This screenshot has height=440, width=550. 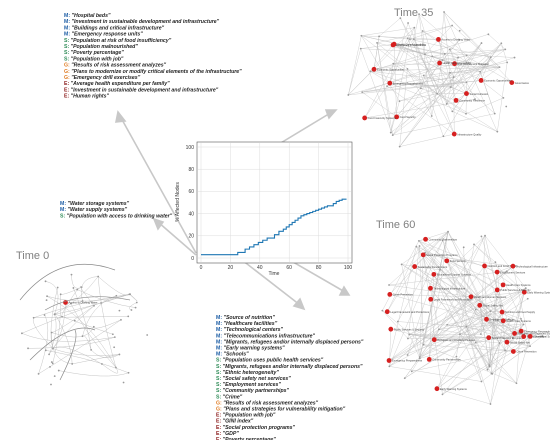 I want to click on item-text: "Population with job", so click(x=97, y=59).